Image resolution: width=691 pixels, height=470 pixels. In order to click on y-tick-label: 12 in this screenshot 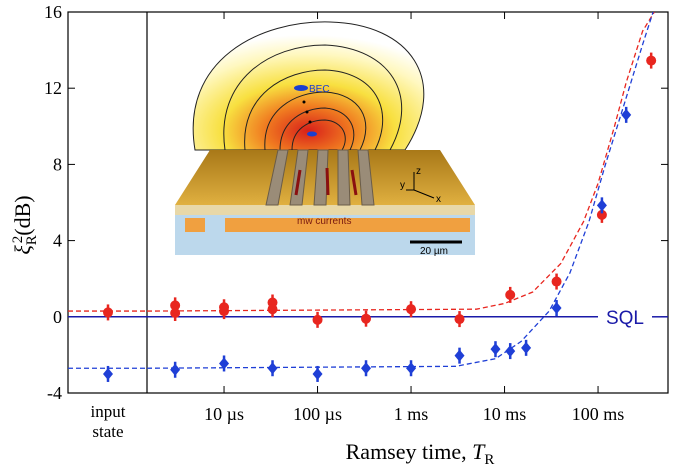, I will do `click(53, 88)`.